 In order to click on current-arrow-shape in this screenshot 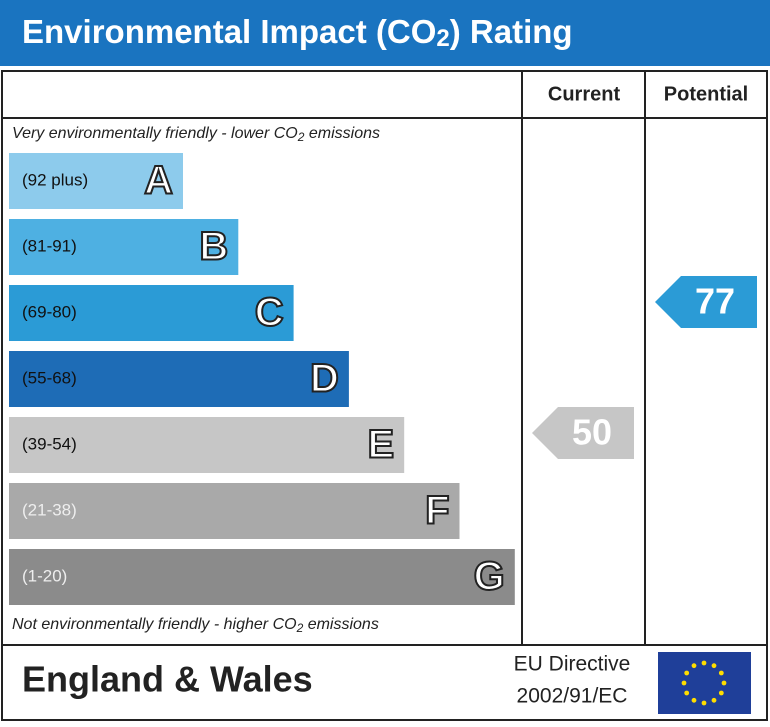, I will do `click(583, 433)`.